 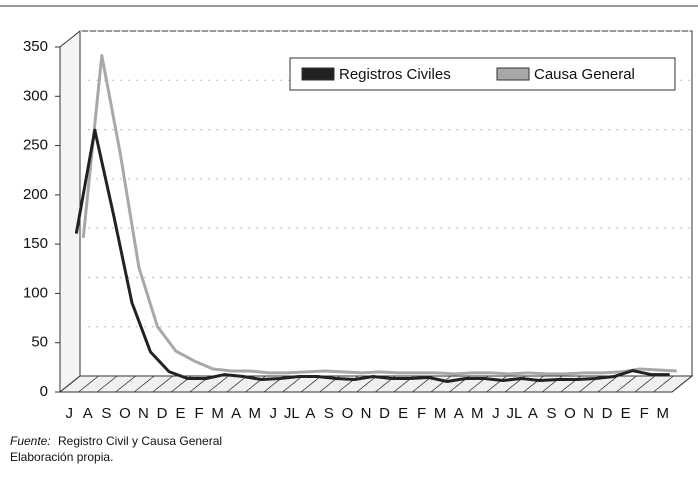 I want to click on y-tick-label: 300, so click(x=35, y=95).